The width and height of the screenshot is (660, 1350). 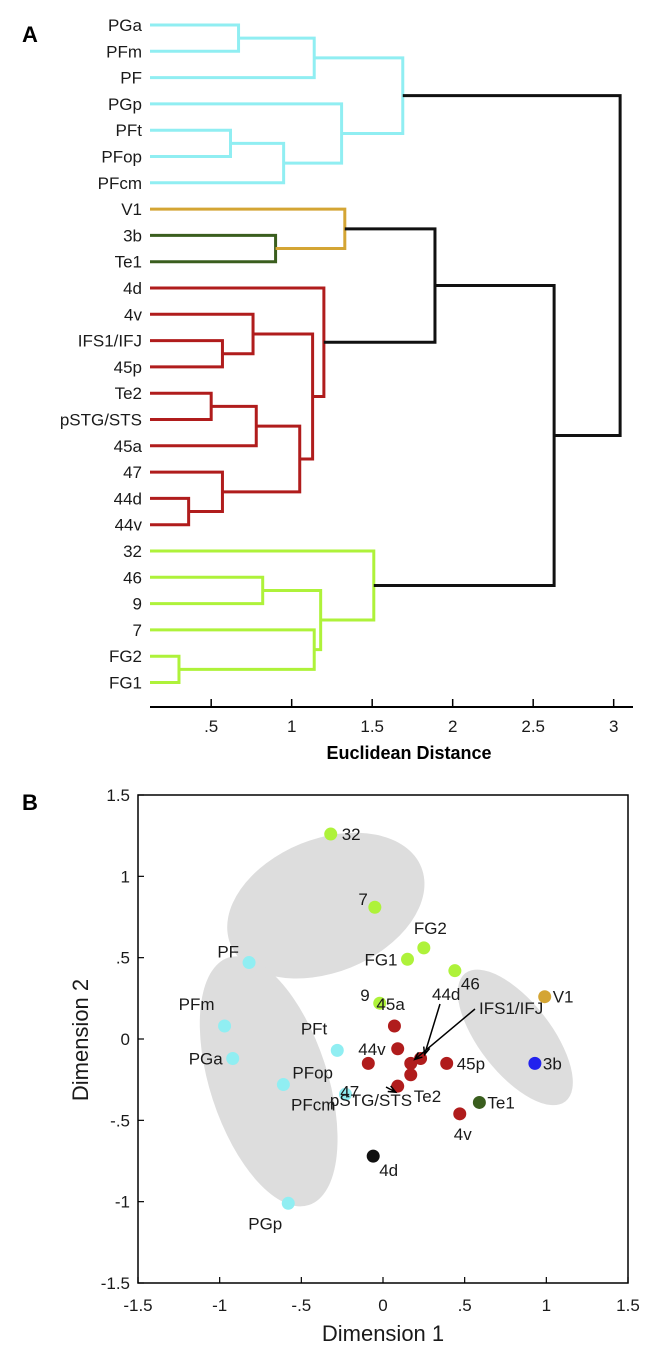 What do you see at coordinates (118, 795) in the screenshot?
I see `scatter-y-tick-label: 1.5` at bounding box center [118, 795].